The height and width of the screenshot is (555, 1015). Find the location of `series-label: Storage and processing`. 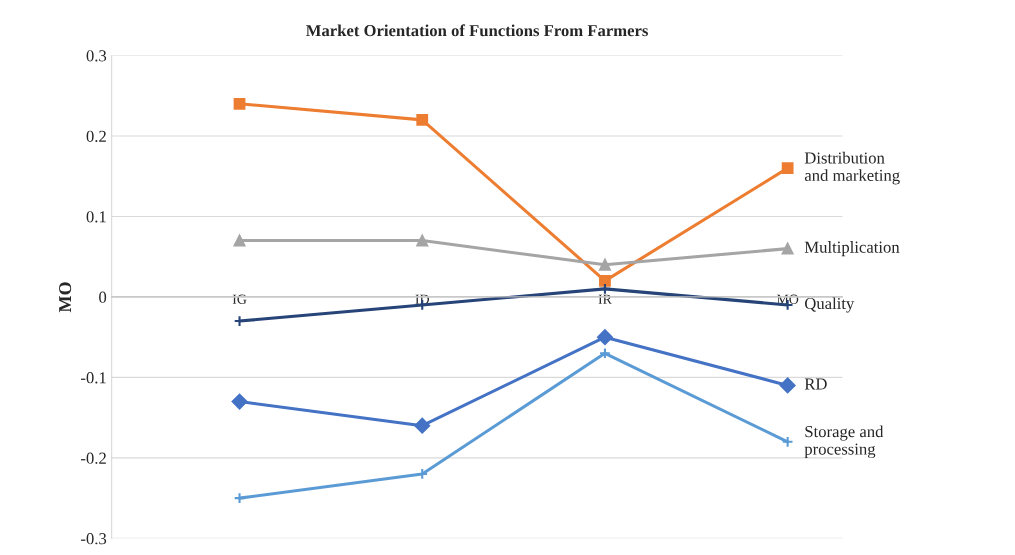

series-label: Storage and processing is located at coordinates (844, 442).